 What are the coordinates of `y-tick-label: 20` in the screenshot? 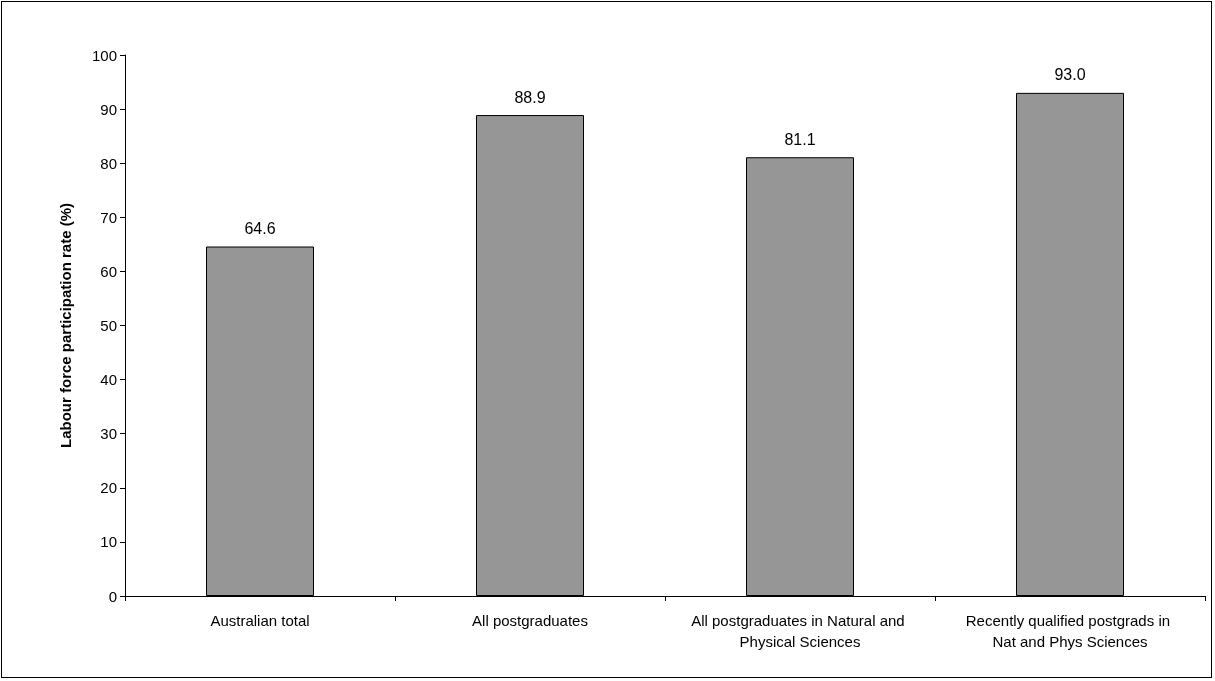 It's located at (108, 488).